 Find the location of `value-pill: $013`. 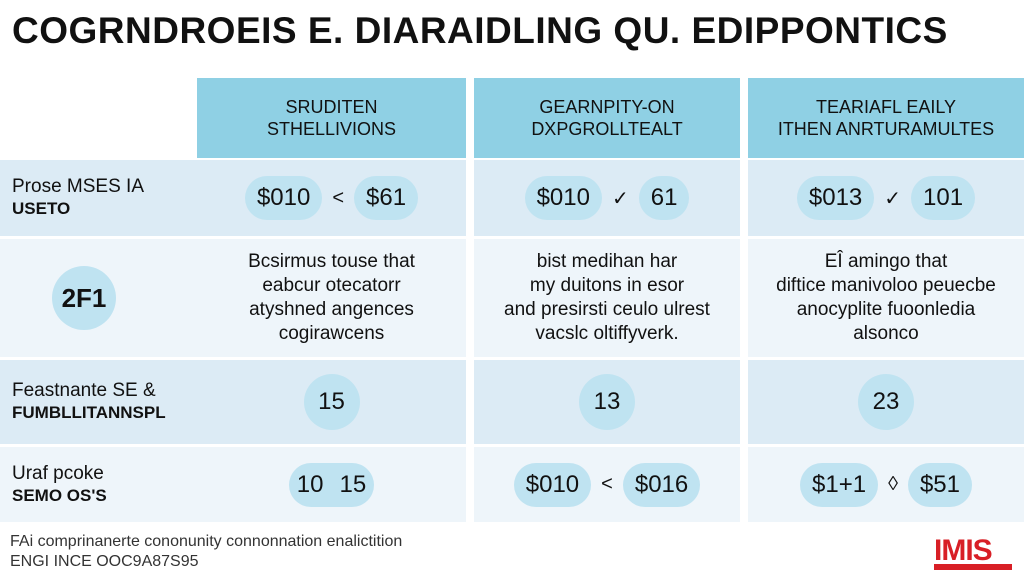

value-pill: $013 is located at coordinates (835, 198).